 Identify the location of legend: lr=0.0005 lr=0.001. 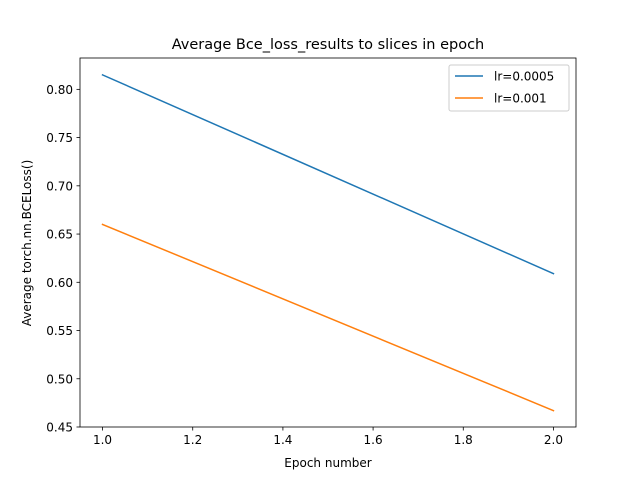
(509, 88).